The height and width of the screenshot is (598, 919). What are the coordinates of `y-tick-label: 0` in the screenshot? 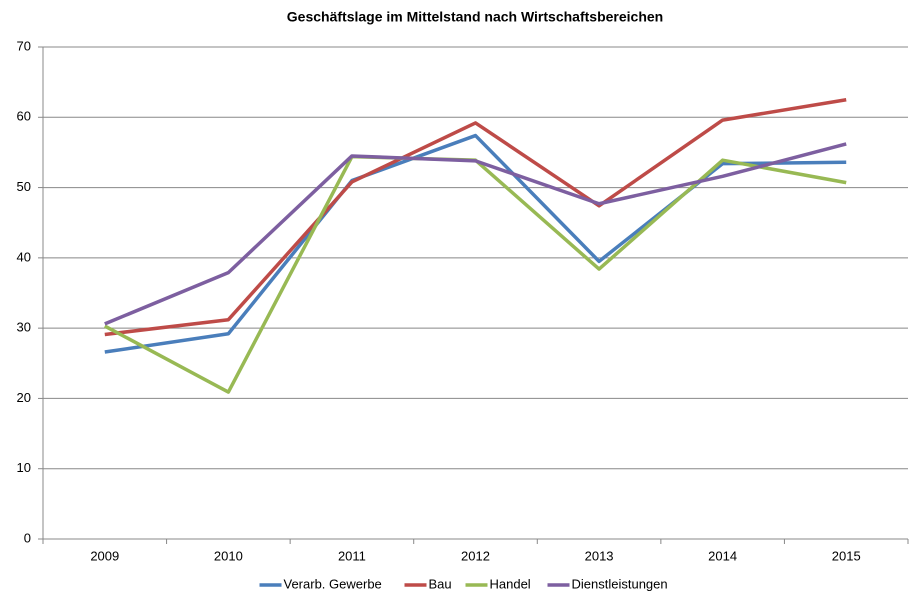 It's located at (27, 537).